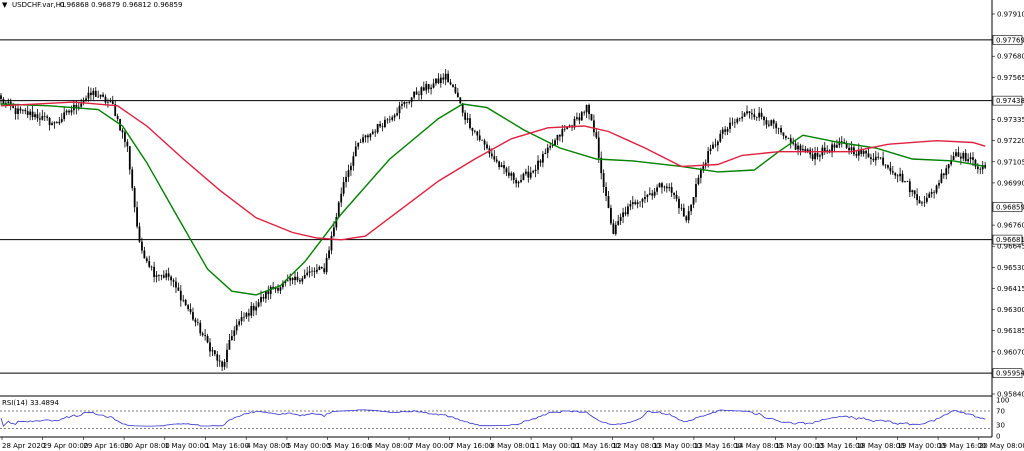  What do you see at coordinates (5, 5) in the screenshot?
I see `header-arrow-icon: ▼` at bounding box center [5, 5].